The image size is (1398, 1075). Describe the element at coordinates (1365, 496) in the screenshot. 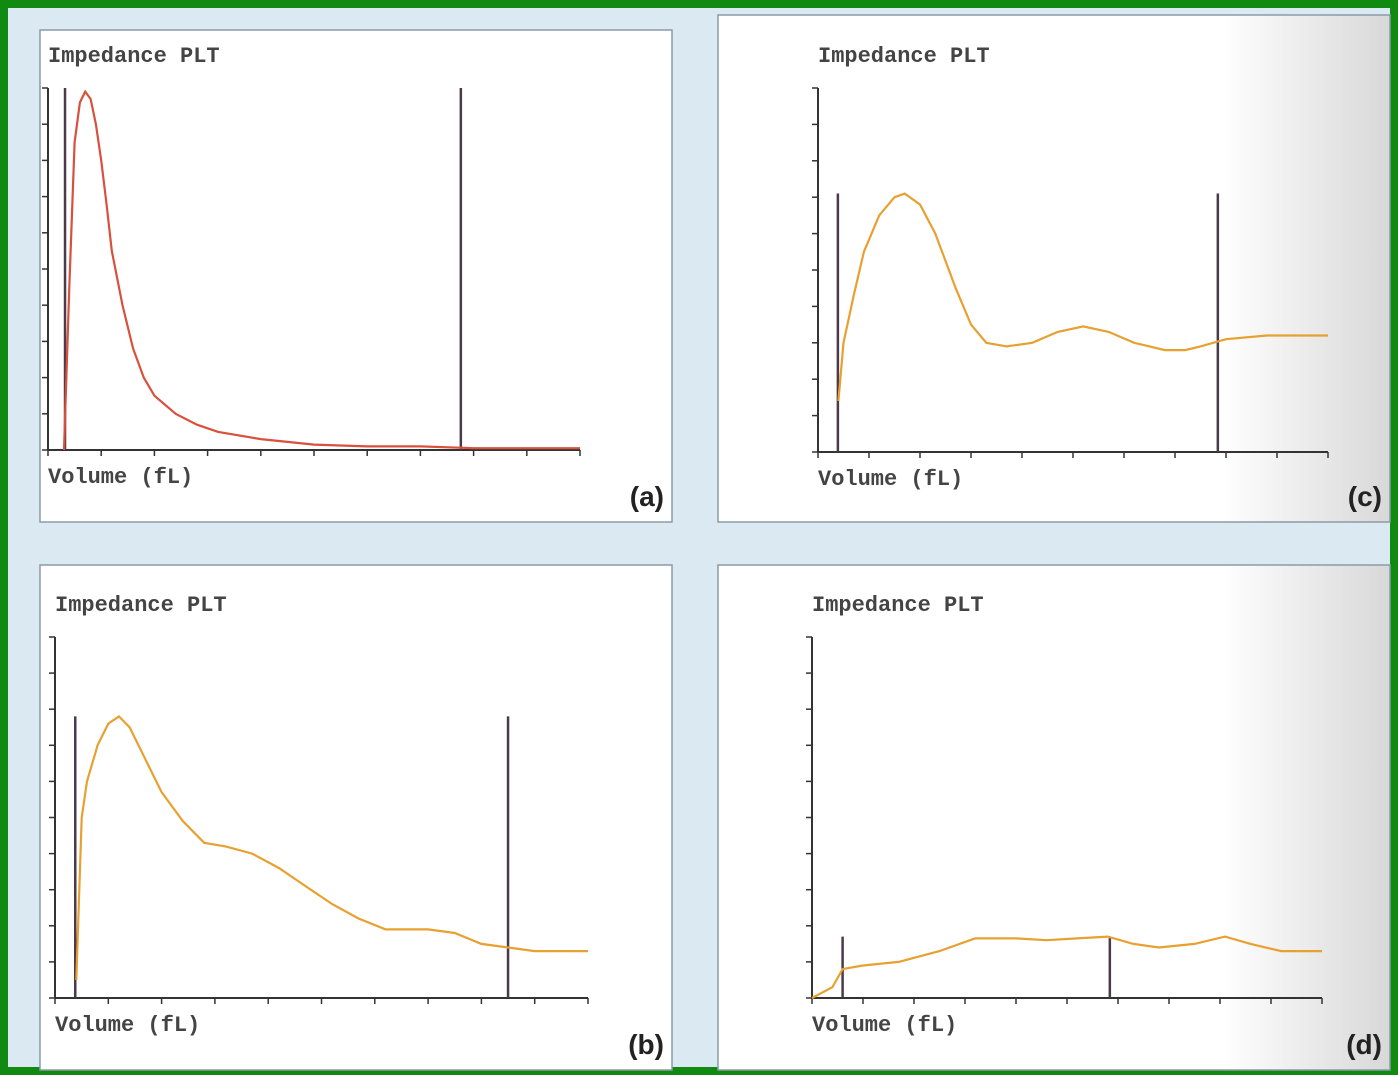

I see `panel-label: (c)` at that location.